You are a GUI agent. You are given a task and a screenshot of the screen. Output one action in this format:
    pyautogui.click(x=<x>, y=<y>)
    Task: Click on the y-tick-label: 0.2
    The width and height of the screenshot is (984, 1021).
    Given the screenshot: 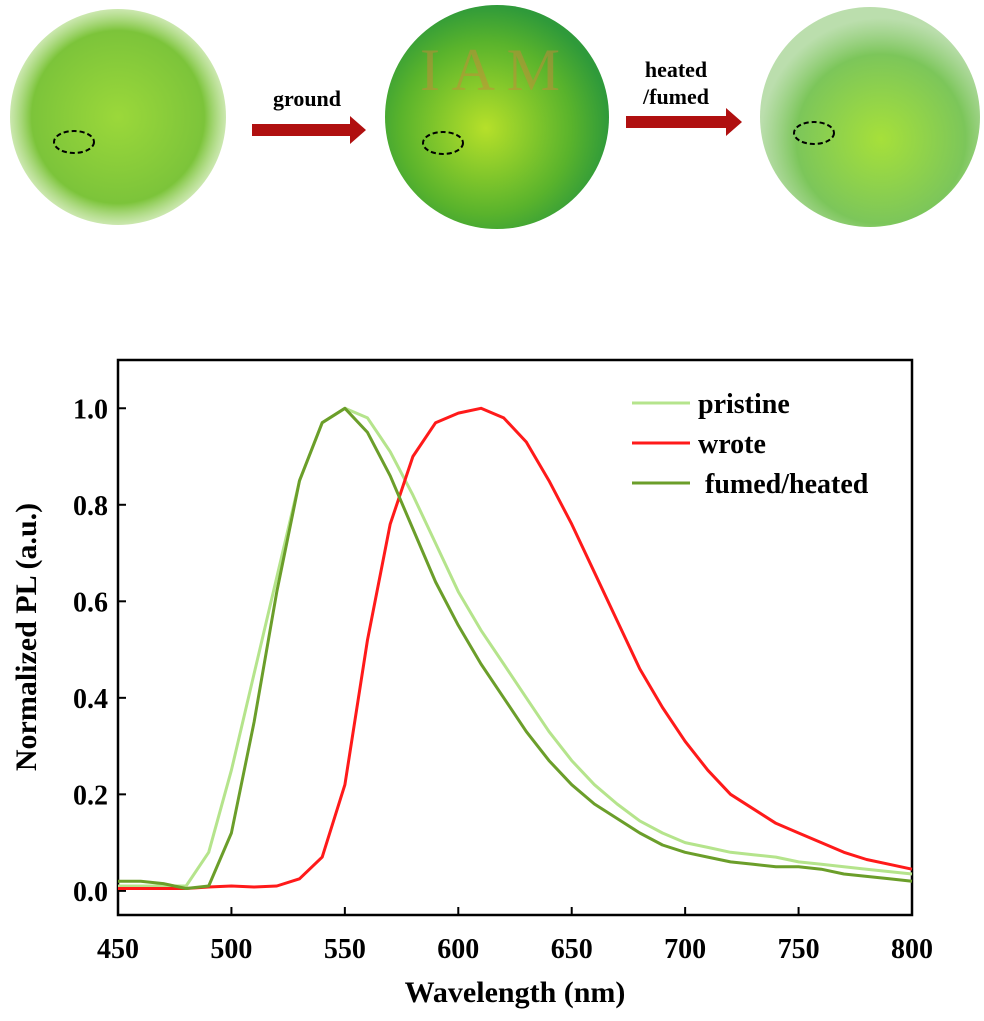 What is the action you would take?
    pyautogui.click(x=90, y=795)
    